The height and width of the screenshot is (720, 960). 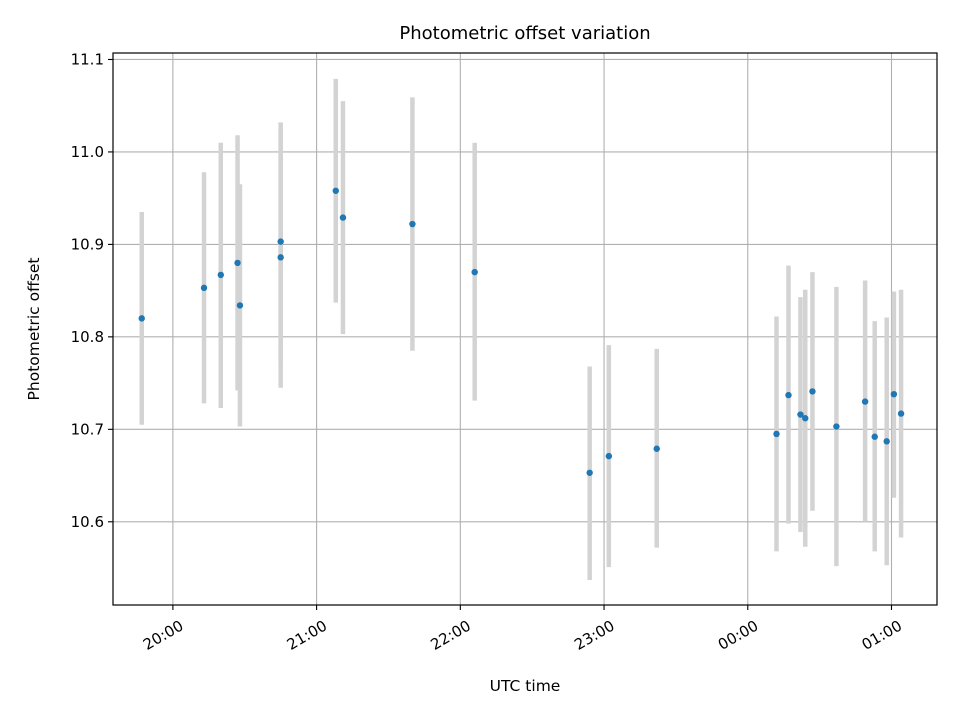 What do you see at coordinates (524, 33) in the screenshot?
I see `chart-title: Photometric offset variation` at bounding box center [524, 33].